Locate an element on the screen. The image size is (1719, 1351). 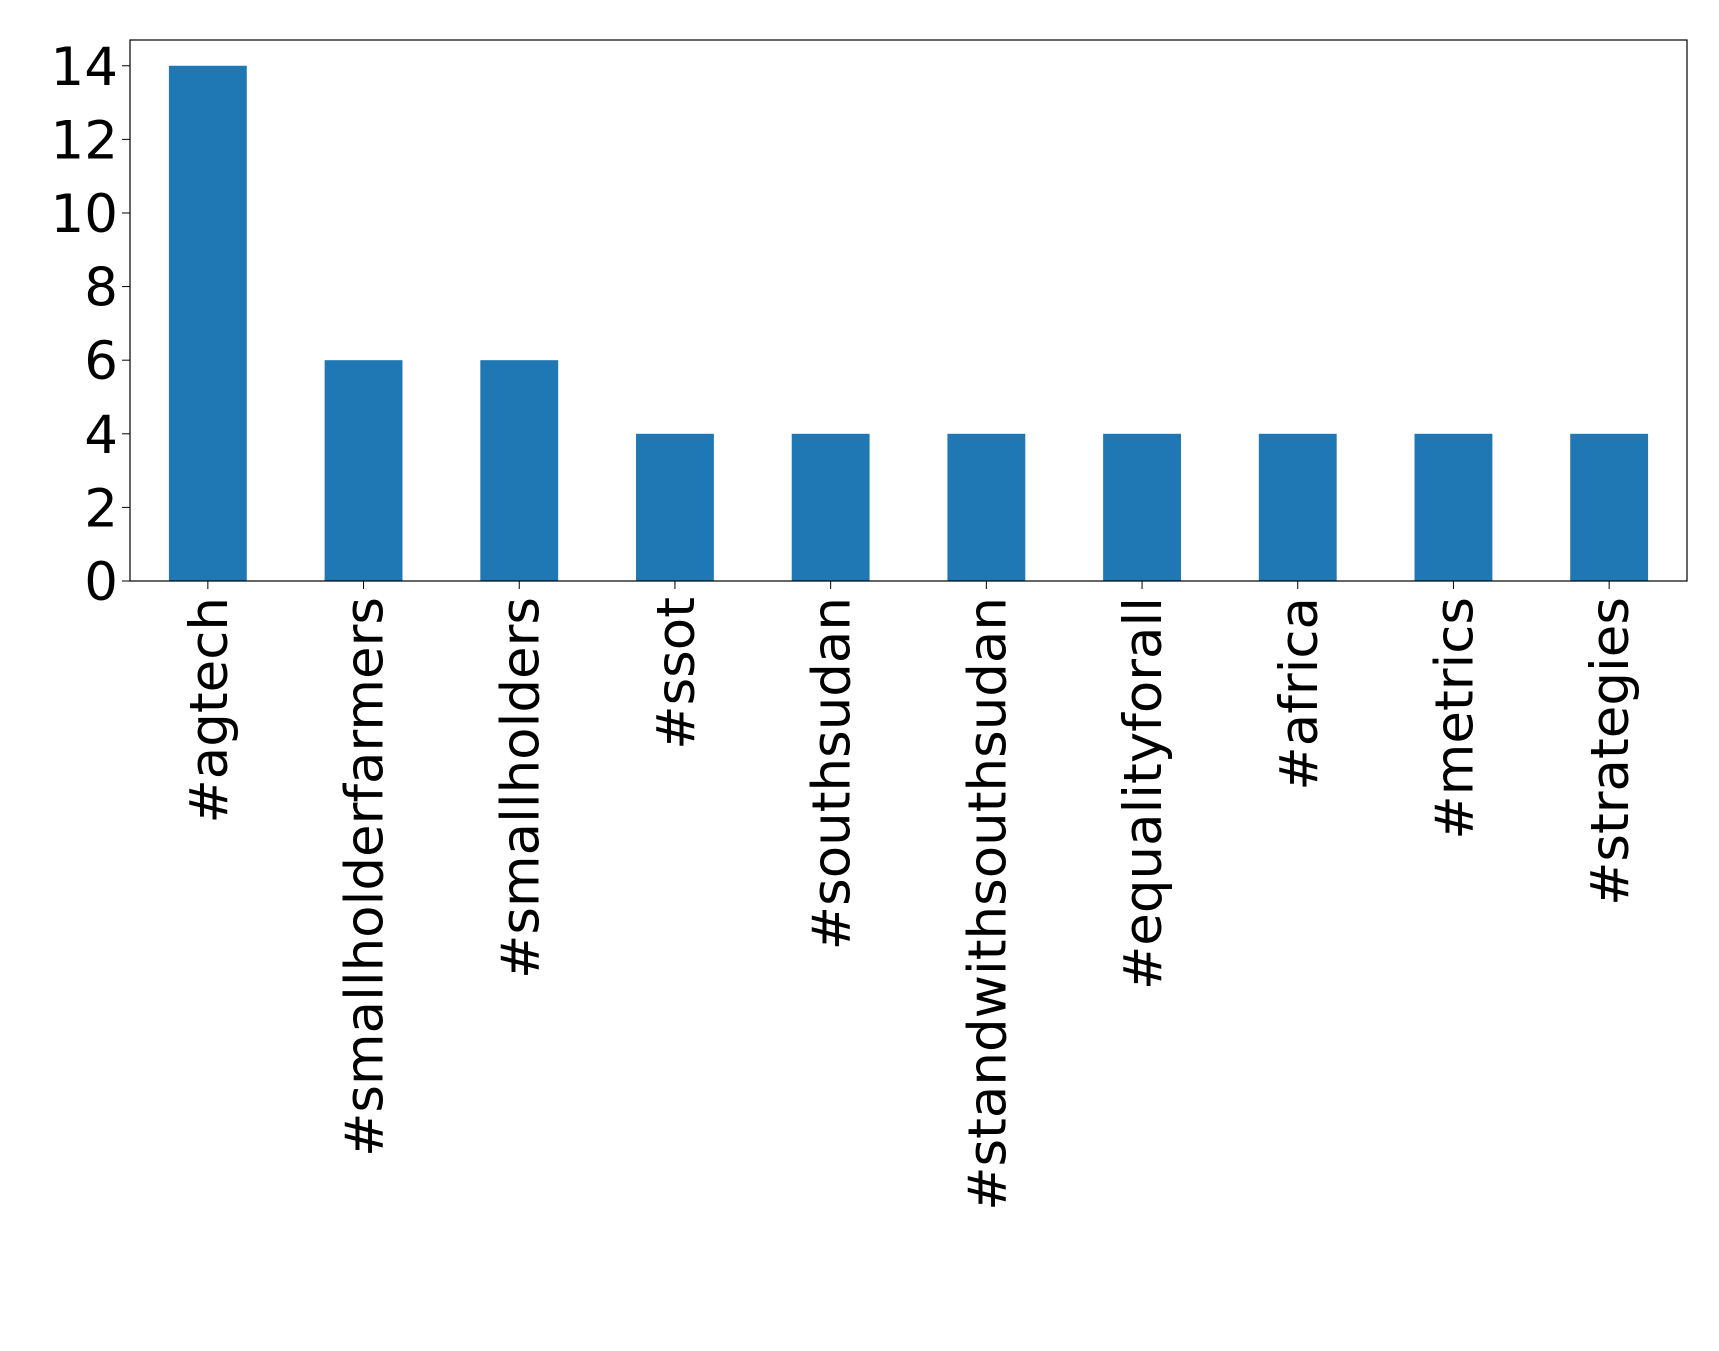
x-tick-label: #strategies is located at coordinates (1610, 751).